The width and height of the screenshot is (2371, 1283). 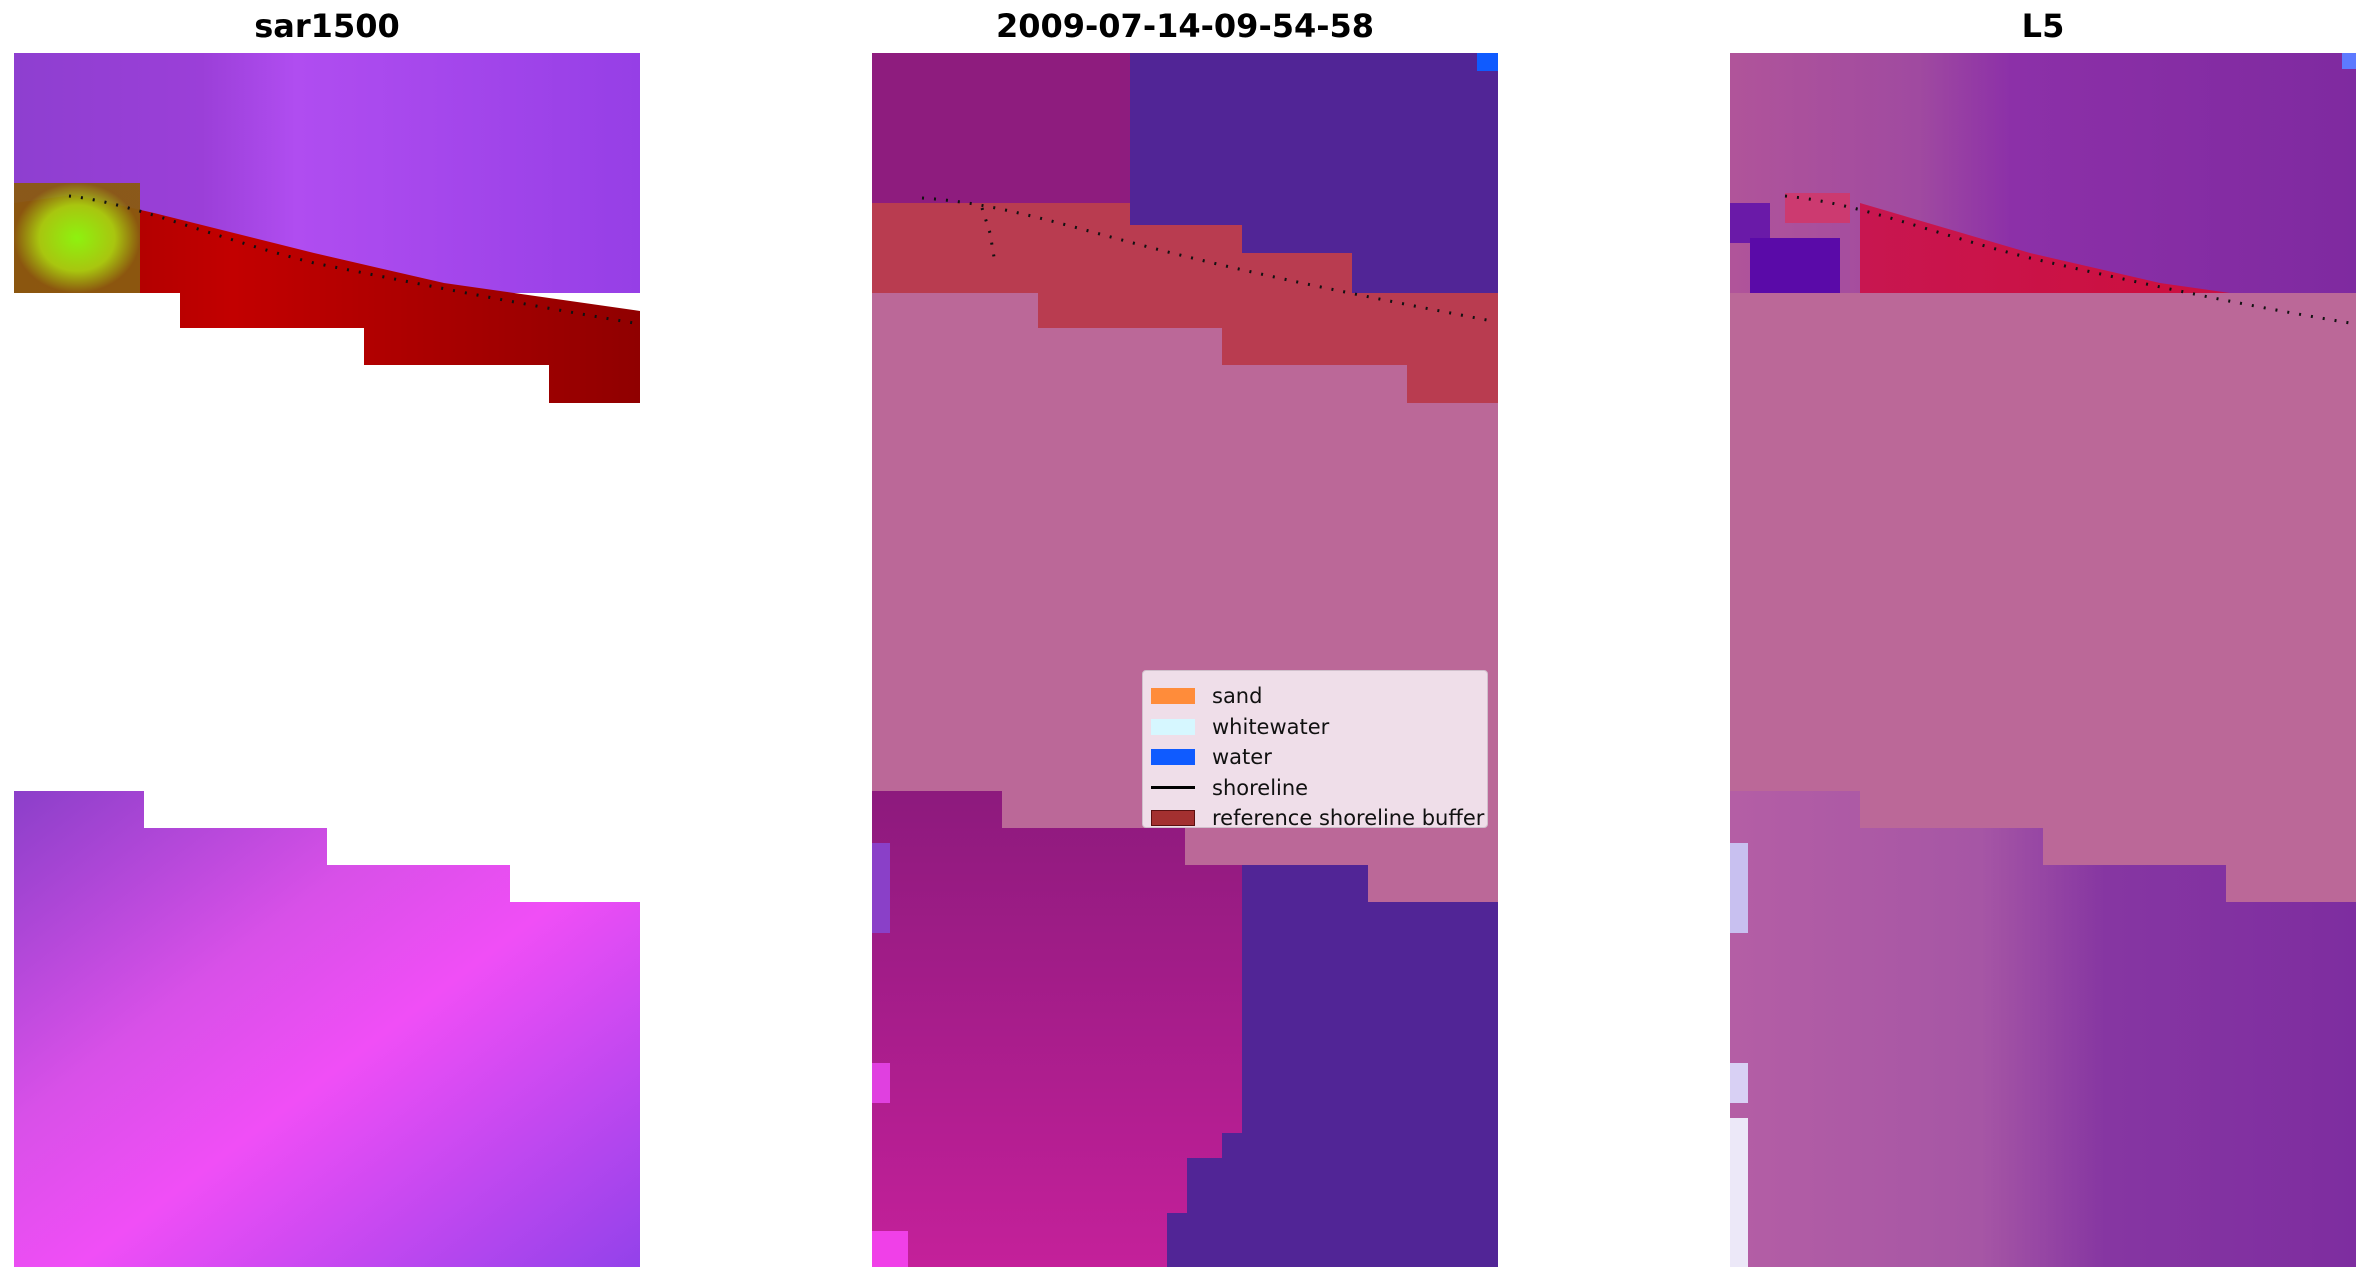 What do you see at coordinates (1260, 787) in the screenshot?
I see `legend-label: shoreline` at bounding box center [1260, 787].